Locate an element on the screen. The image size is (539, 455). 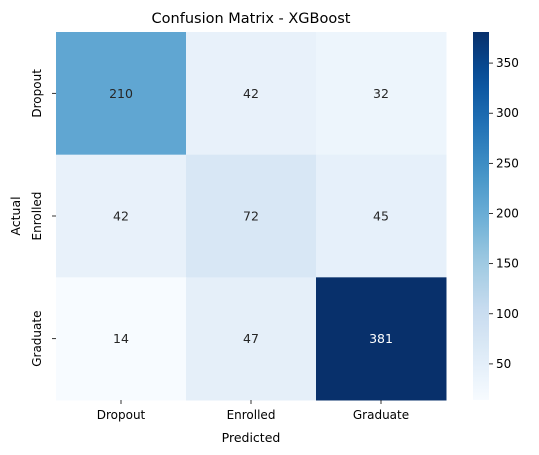
cell-value-label: 72 is located at coordinates (251, 216).